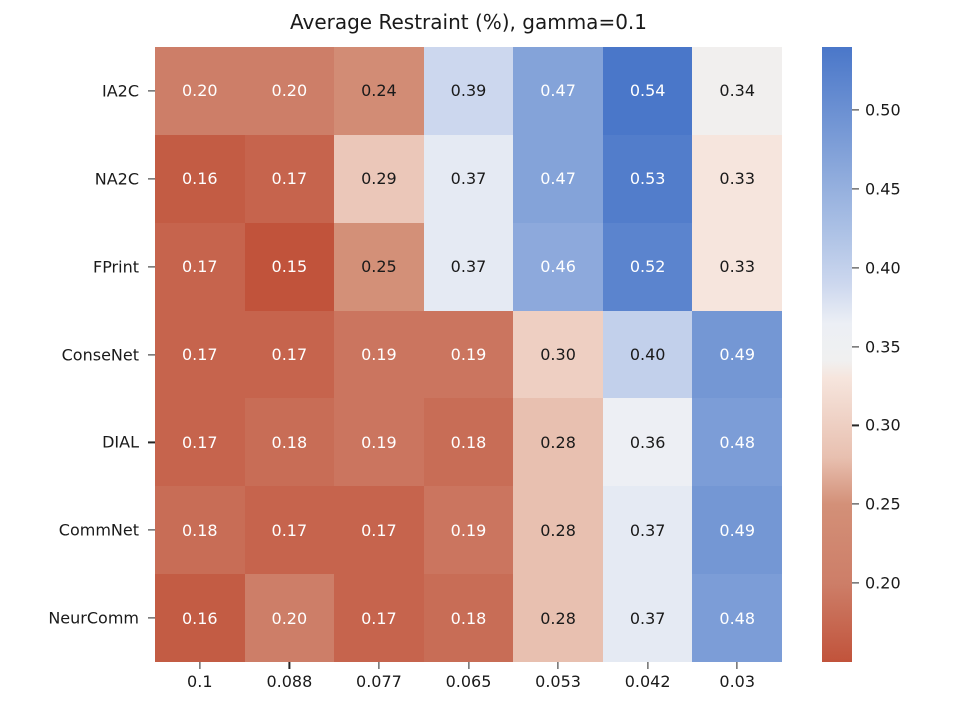 This screenshot has width=961, height=721. Describe the element at coordinates (120, 442) in the screenshot. I see `y-tick-label: DIAL` at that location.